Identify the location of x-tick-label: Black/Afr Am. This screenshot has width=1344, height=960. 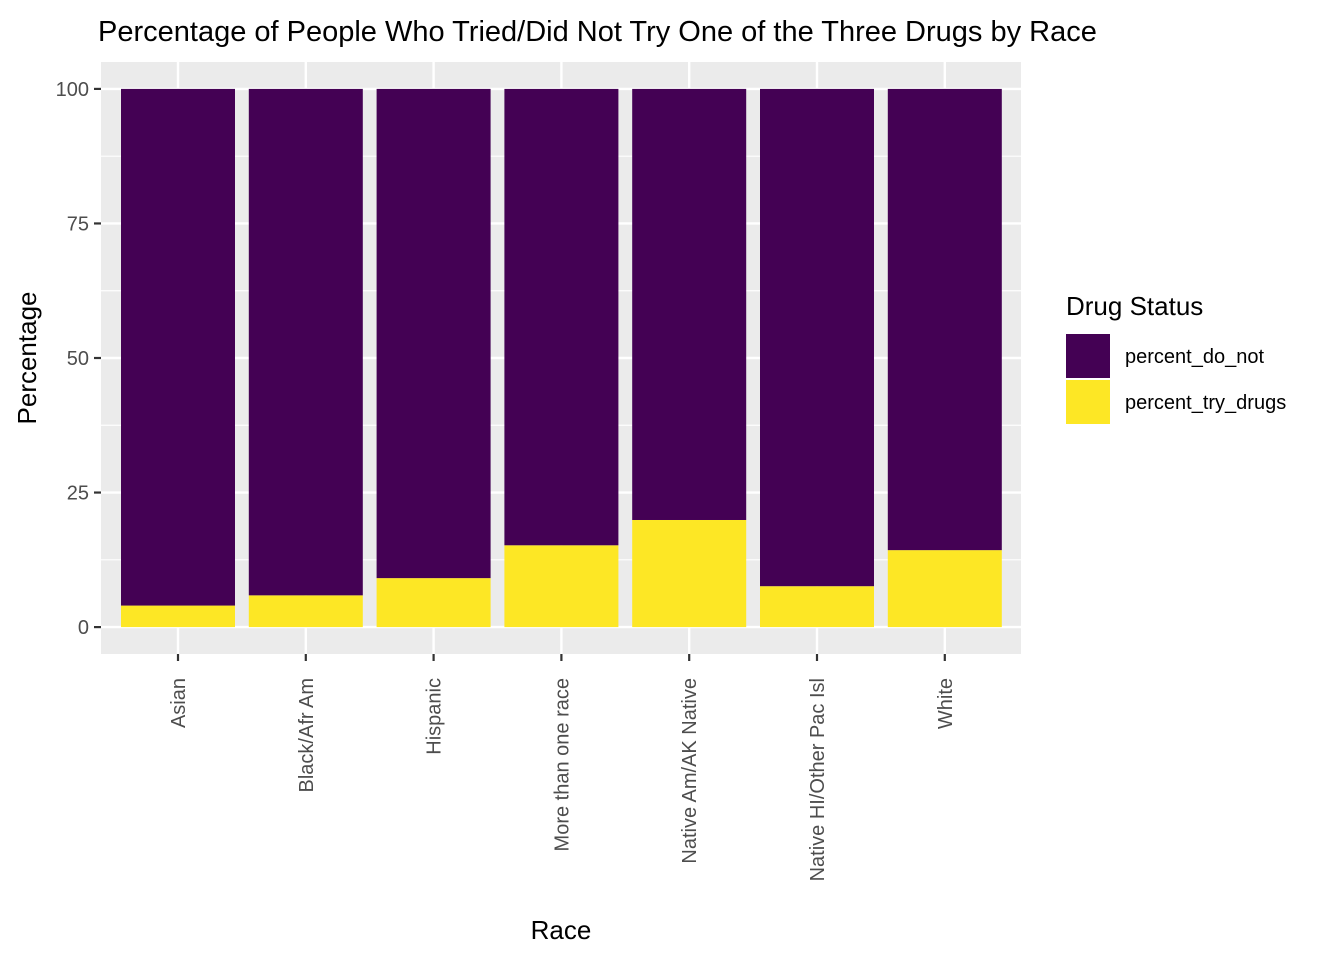
(307, 735).